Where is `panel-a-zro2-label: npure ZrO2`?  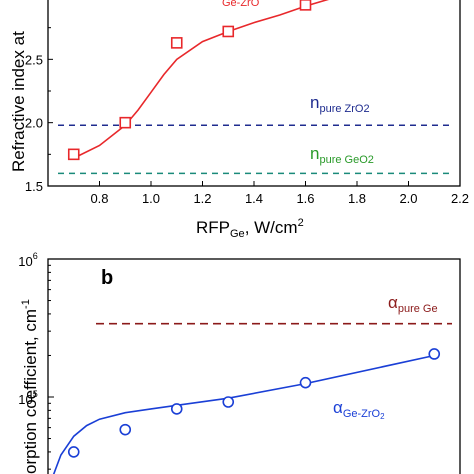 panel-a-zro2-label: npure ZrO2 is located at coordinates (340, 104).